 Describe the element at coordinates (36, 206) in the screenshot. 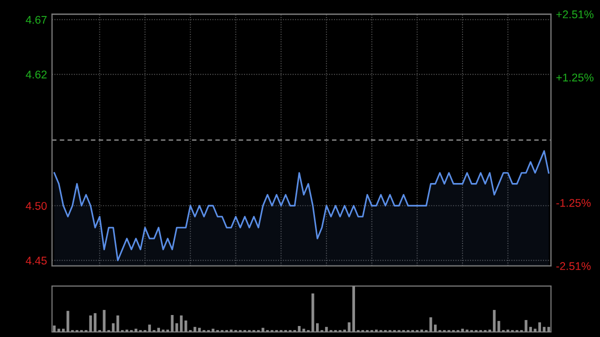

I see `y-tick-label: 4.50` at that location.